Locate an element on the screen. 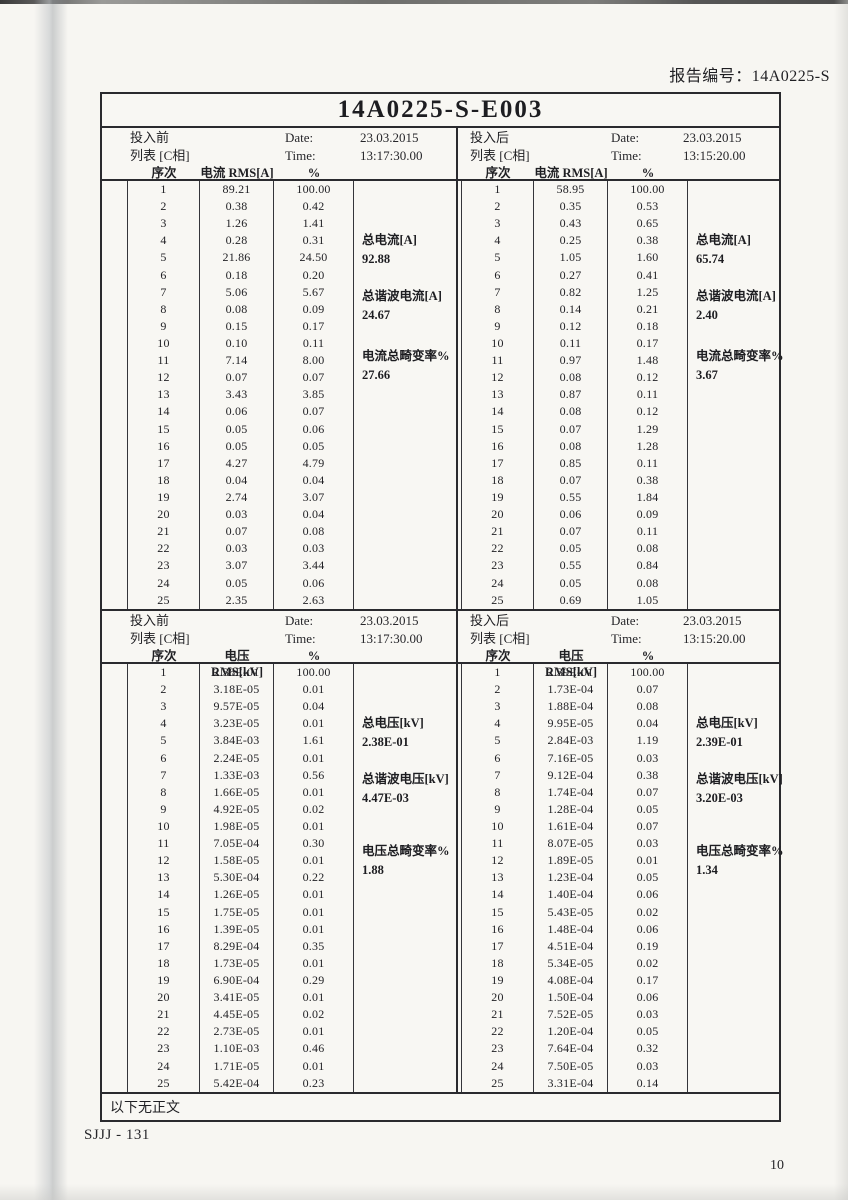 This screenshot has width=848, height=1200. header-row: 列表 [C相] Time: 13:15:20.00 is located at coordinates (618, 639).